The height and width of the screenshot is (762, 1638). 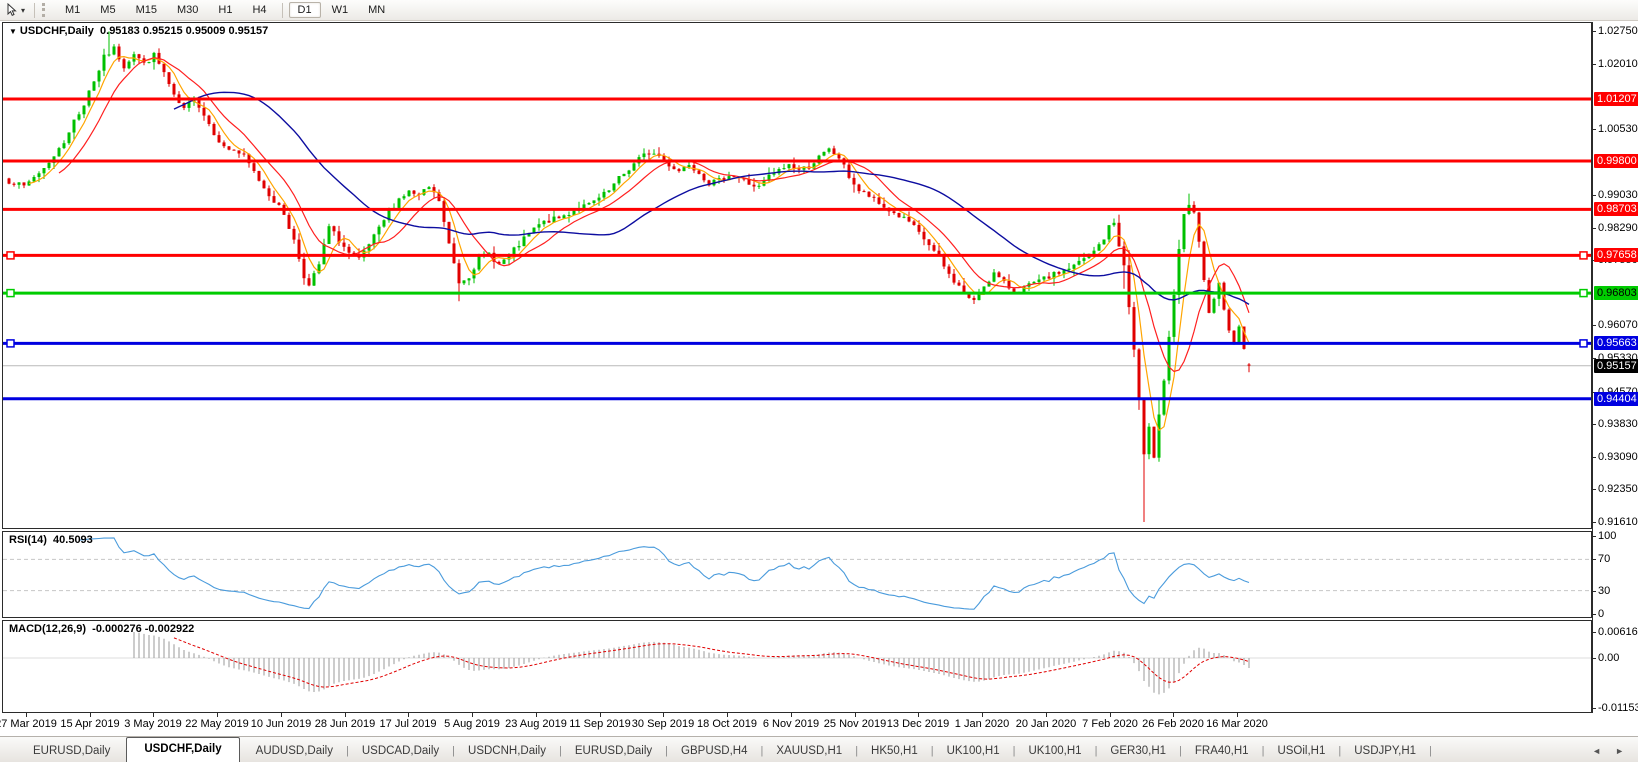 I want to click on macd-indicator-pane: MACD(12,26,9) -0.000276 -0.002922, so click(x=797, y=666).